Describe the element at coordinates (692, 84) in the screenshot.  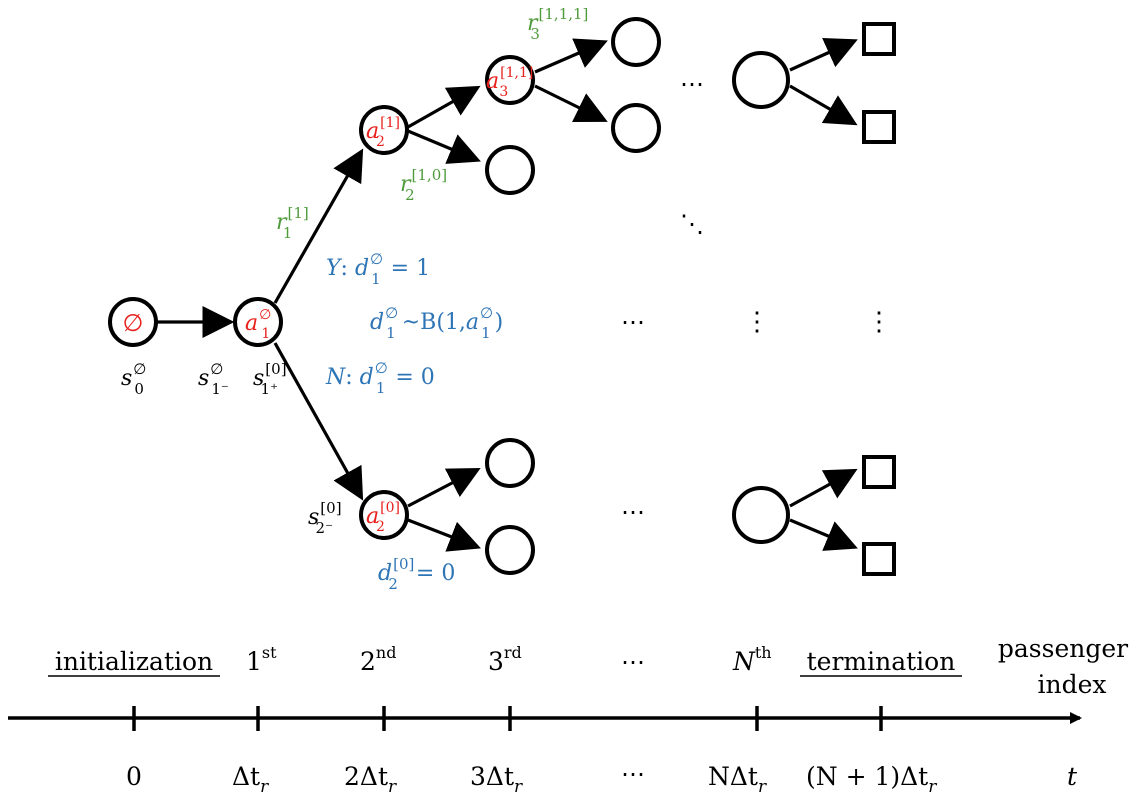
I see `ellipsis-top: ⋯` at that location.